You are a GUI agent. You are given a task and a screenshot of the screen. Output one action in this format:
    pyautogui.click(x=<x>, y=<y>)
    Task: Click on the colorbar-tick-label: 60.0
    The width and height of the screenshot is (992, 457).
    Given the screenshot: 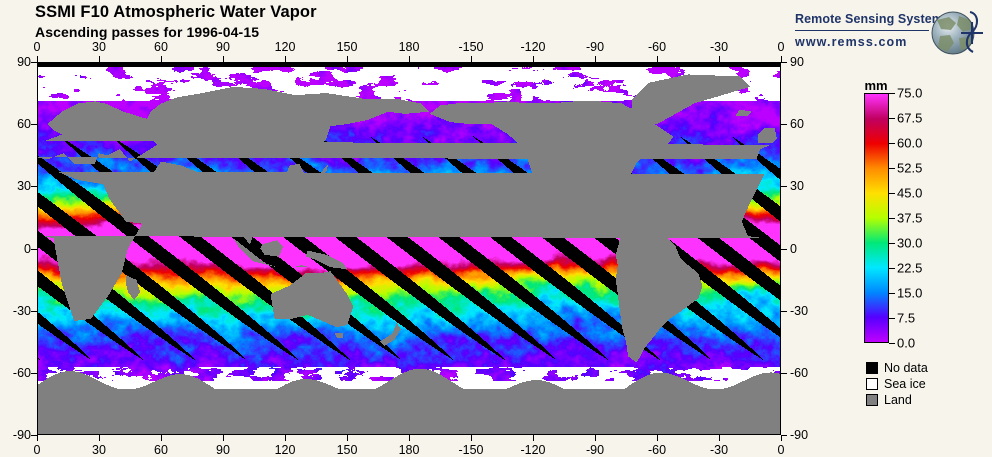 What is the action you would take?
    pyautogui.click(x=910, y=143)
    